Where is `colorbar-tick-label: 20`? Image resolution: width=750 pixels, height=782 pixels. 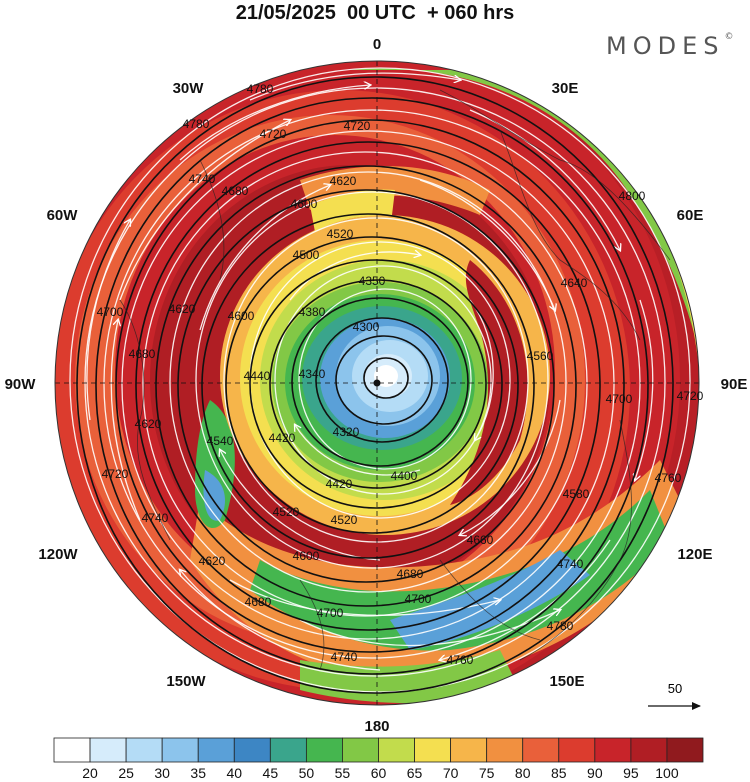 colorbar-tick-label: 20 is located at coordinates (90, 773).